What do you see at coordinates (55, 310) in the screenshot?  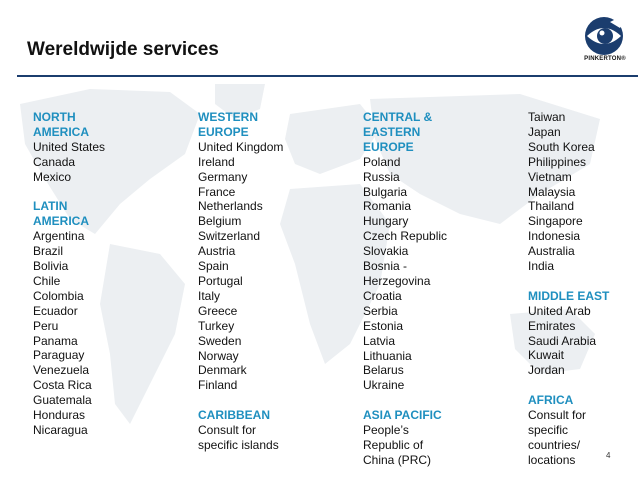 I see `country-item: Ecuador` at bounding box center [55, 310].